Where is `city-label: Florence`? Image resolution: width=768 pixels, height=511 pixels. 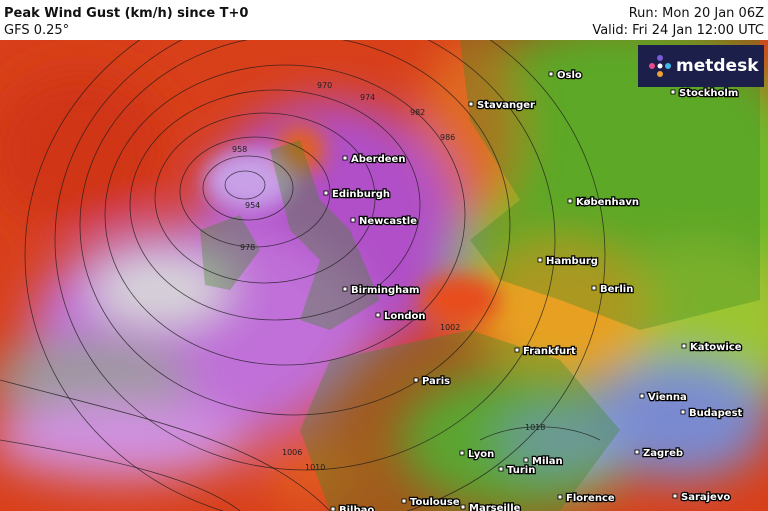
city-label: Florence is located at coordinates (590, 498).